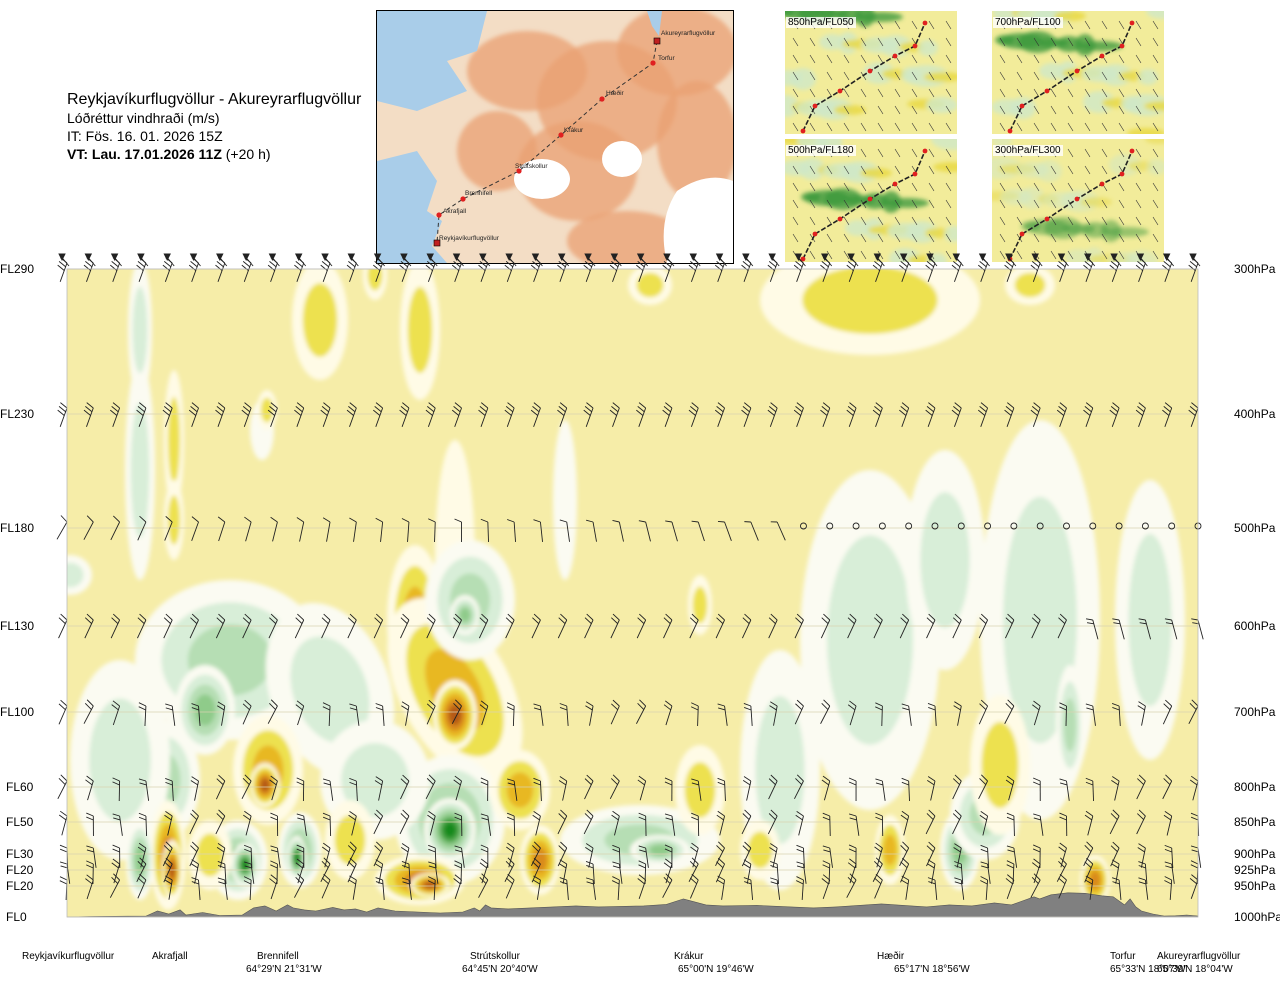  Describe the element at coordinates (463, 199) in the screenshot. I see `map-point-marker` at that location.